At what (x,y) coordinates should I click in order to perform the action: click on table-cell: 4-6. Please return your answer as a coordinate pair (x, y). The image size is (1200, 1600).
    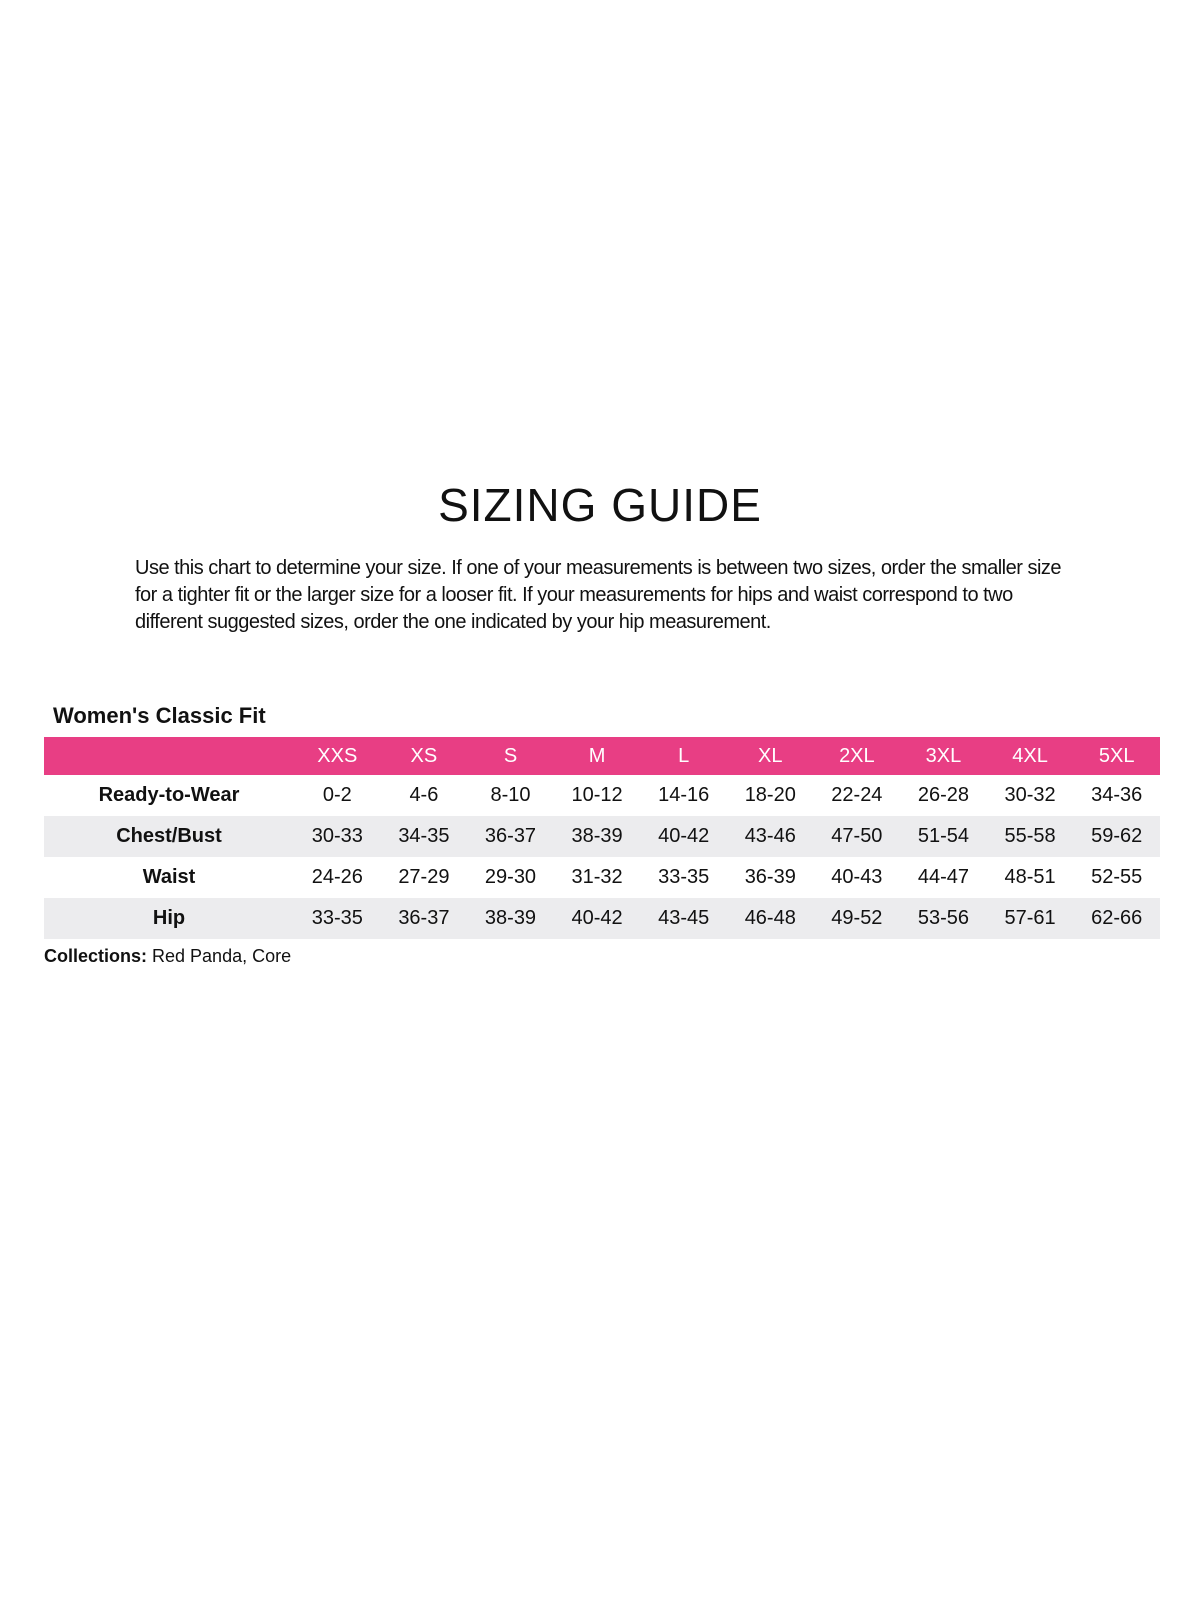
    Looking at the image, I should click on (424, 795).